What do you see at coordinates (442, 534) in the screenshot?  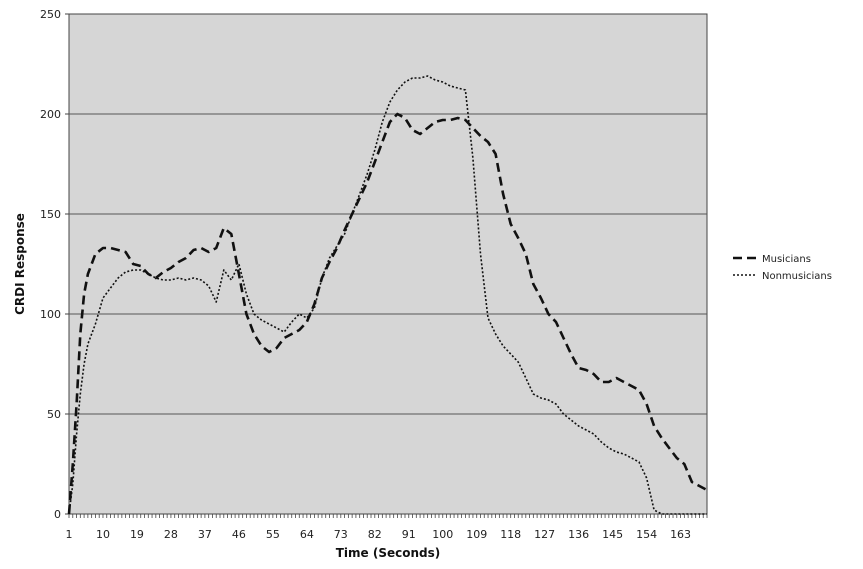 I see `x-tick-label: 100` at bounding box center [442, 534].